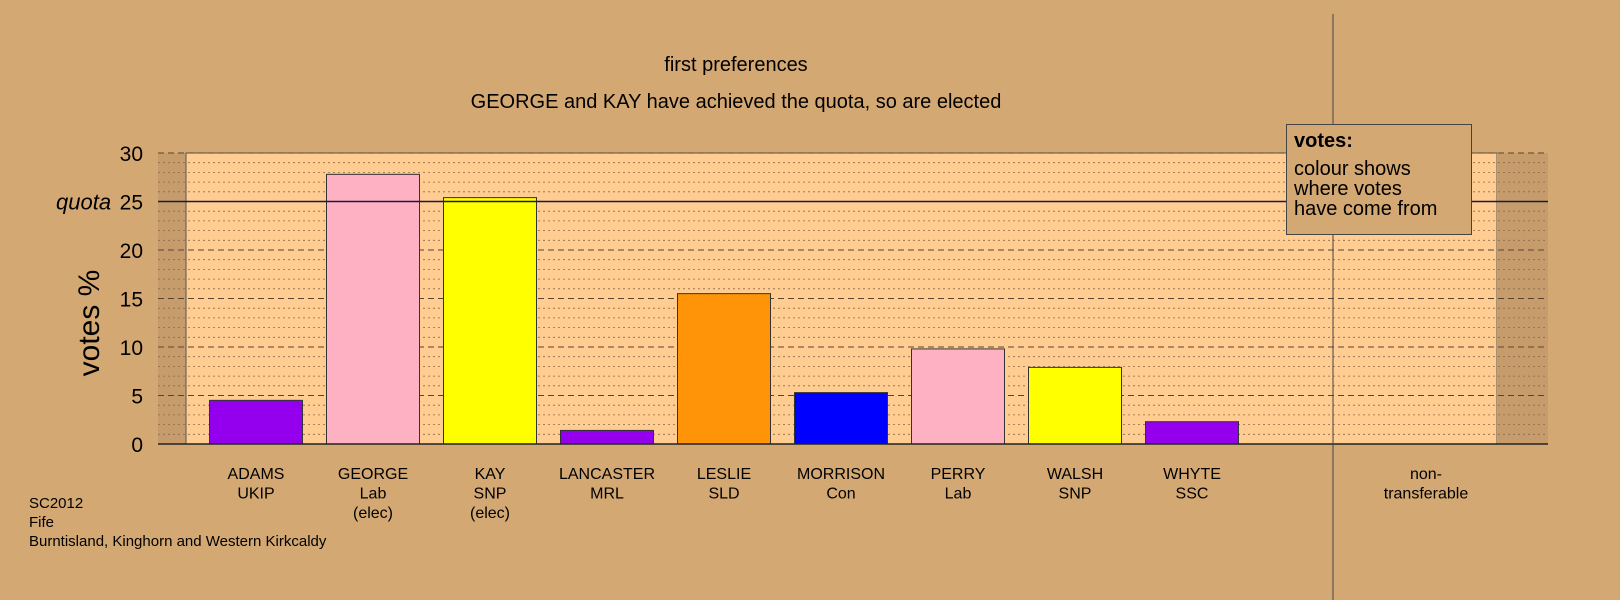 The image size is (1620, 600). Describe the element at coordinates (83, 202) in the screenshot. I see `quota-label: quota` at that location.